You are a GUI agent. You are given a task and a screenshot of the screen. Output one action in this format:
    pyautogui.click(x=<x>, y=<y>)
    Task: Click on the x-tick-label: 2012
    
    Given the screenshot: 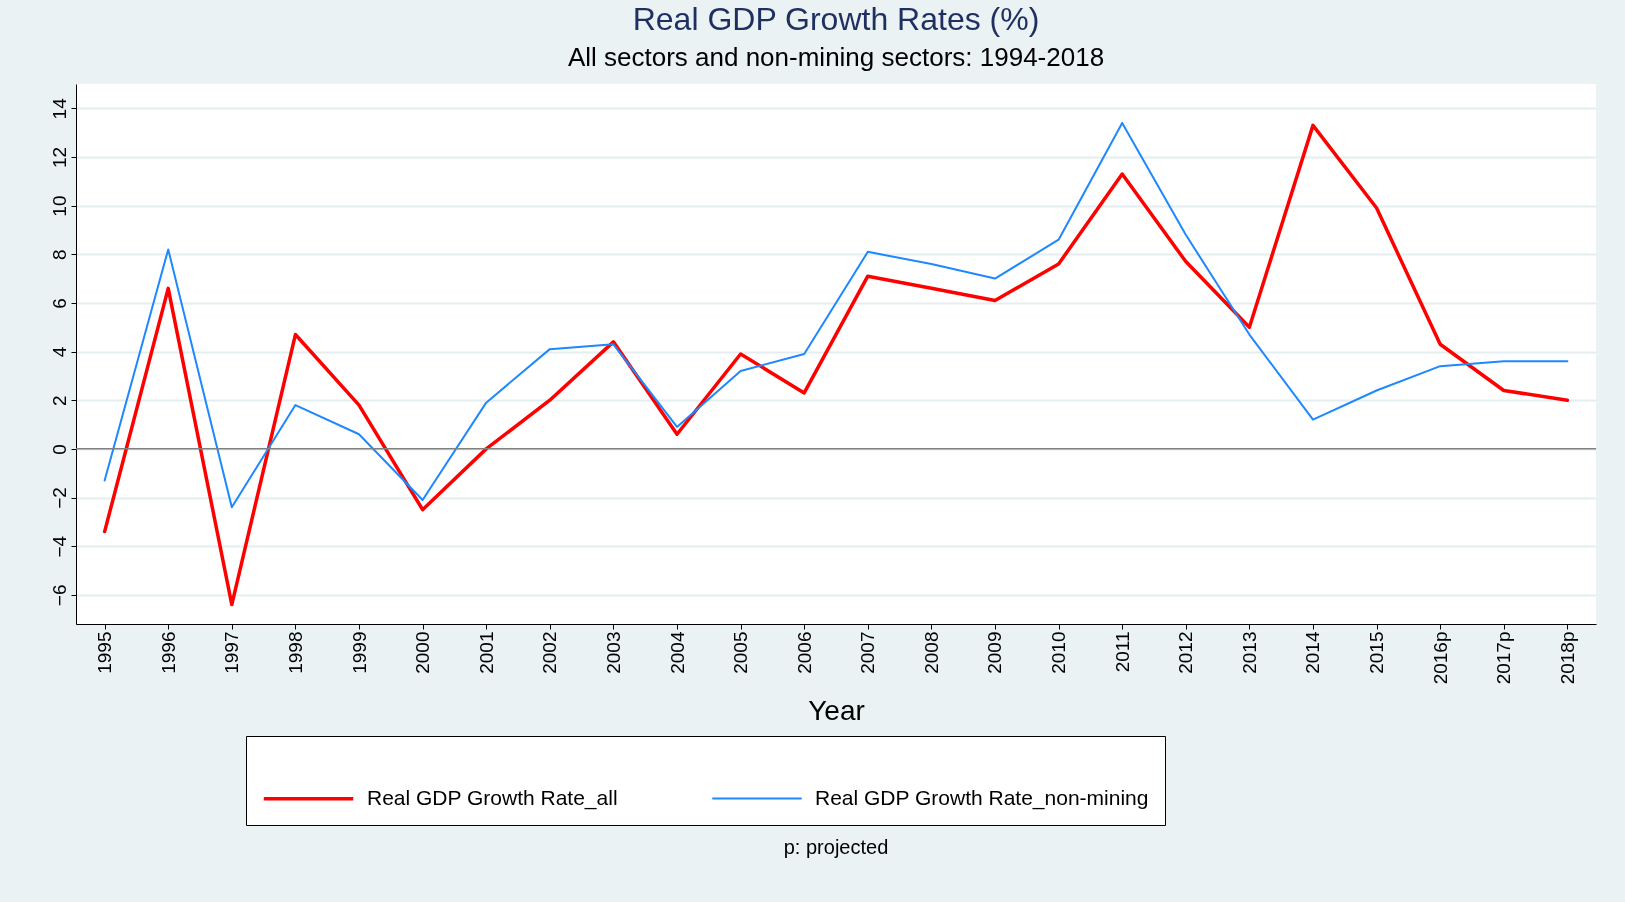 What is the action you would take?
    pyautogui.click(x=1186, y=652)
    